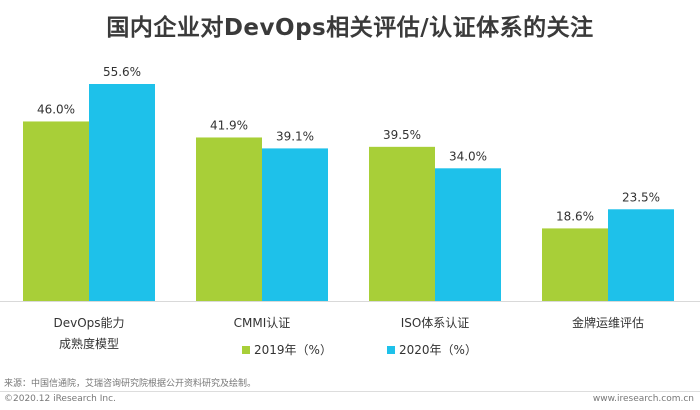 This screenshot has width=700, height=410. Describe the element at coordinates (468, 156) in the screenshot. I see `data-label-2020-2: 34.0%` at that location.